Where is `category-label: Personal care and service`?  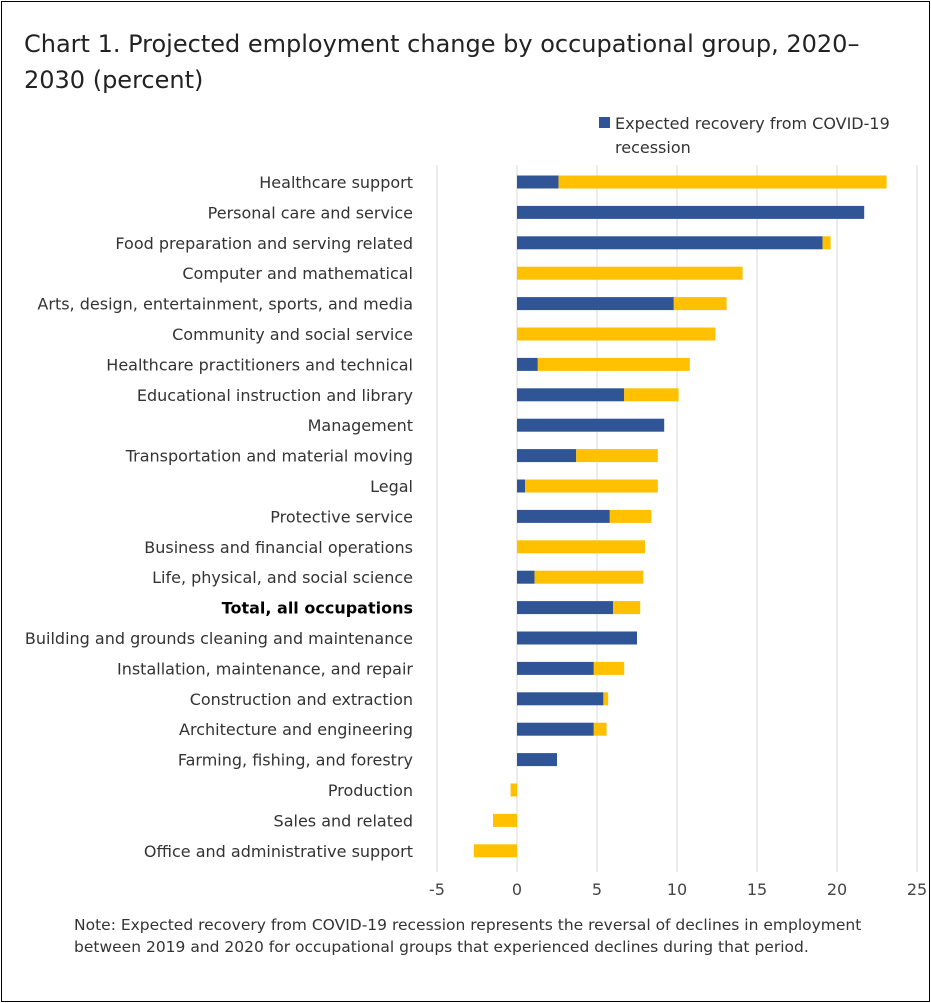
category-label: Personal care and service is located at coordinates (310, 212).